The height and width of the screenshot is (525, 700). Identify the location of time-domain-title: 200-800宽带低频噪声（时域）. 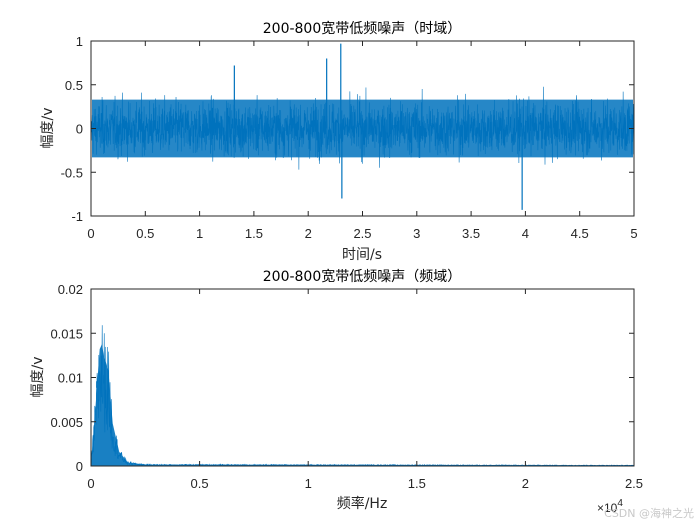
(362, 28).